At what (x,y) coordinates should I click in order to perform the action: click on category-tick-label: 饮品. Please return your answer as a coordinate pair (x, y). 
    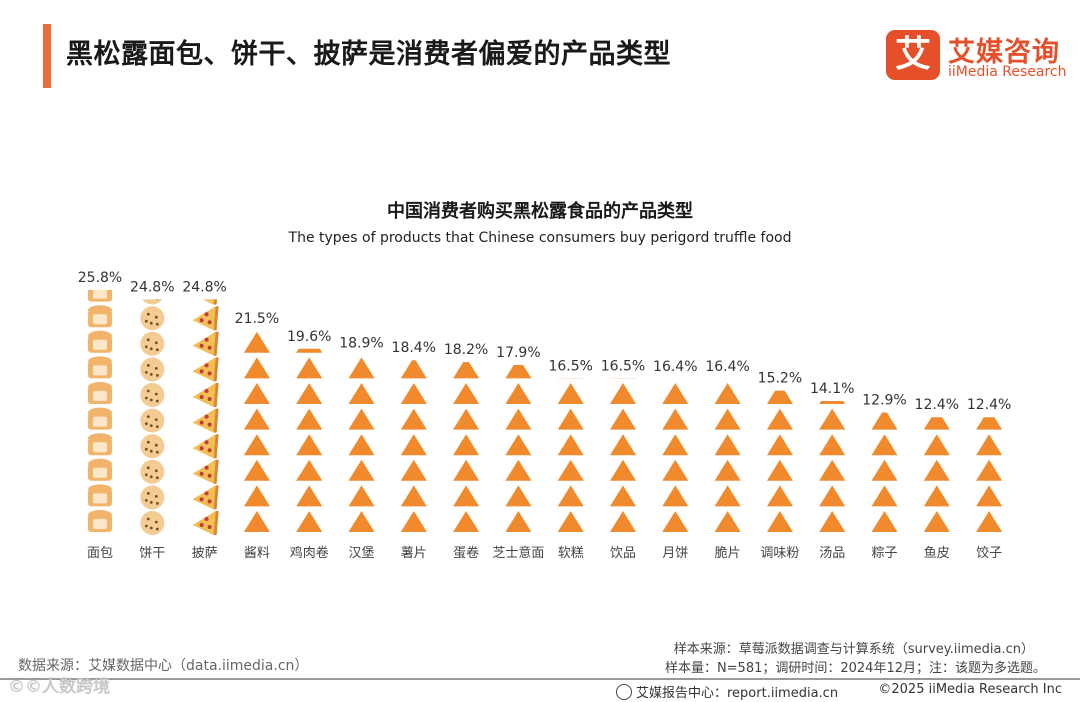
    Looking at the image, I should click on (623, 553).